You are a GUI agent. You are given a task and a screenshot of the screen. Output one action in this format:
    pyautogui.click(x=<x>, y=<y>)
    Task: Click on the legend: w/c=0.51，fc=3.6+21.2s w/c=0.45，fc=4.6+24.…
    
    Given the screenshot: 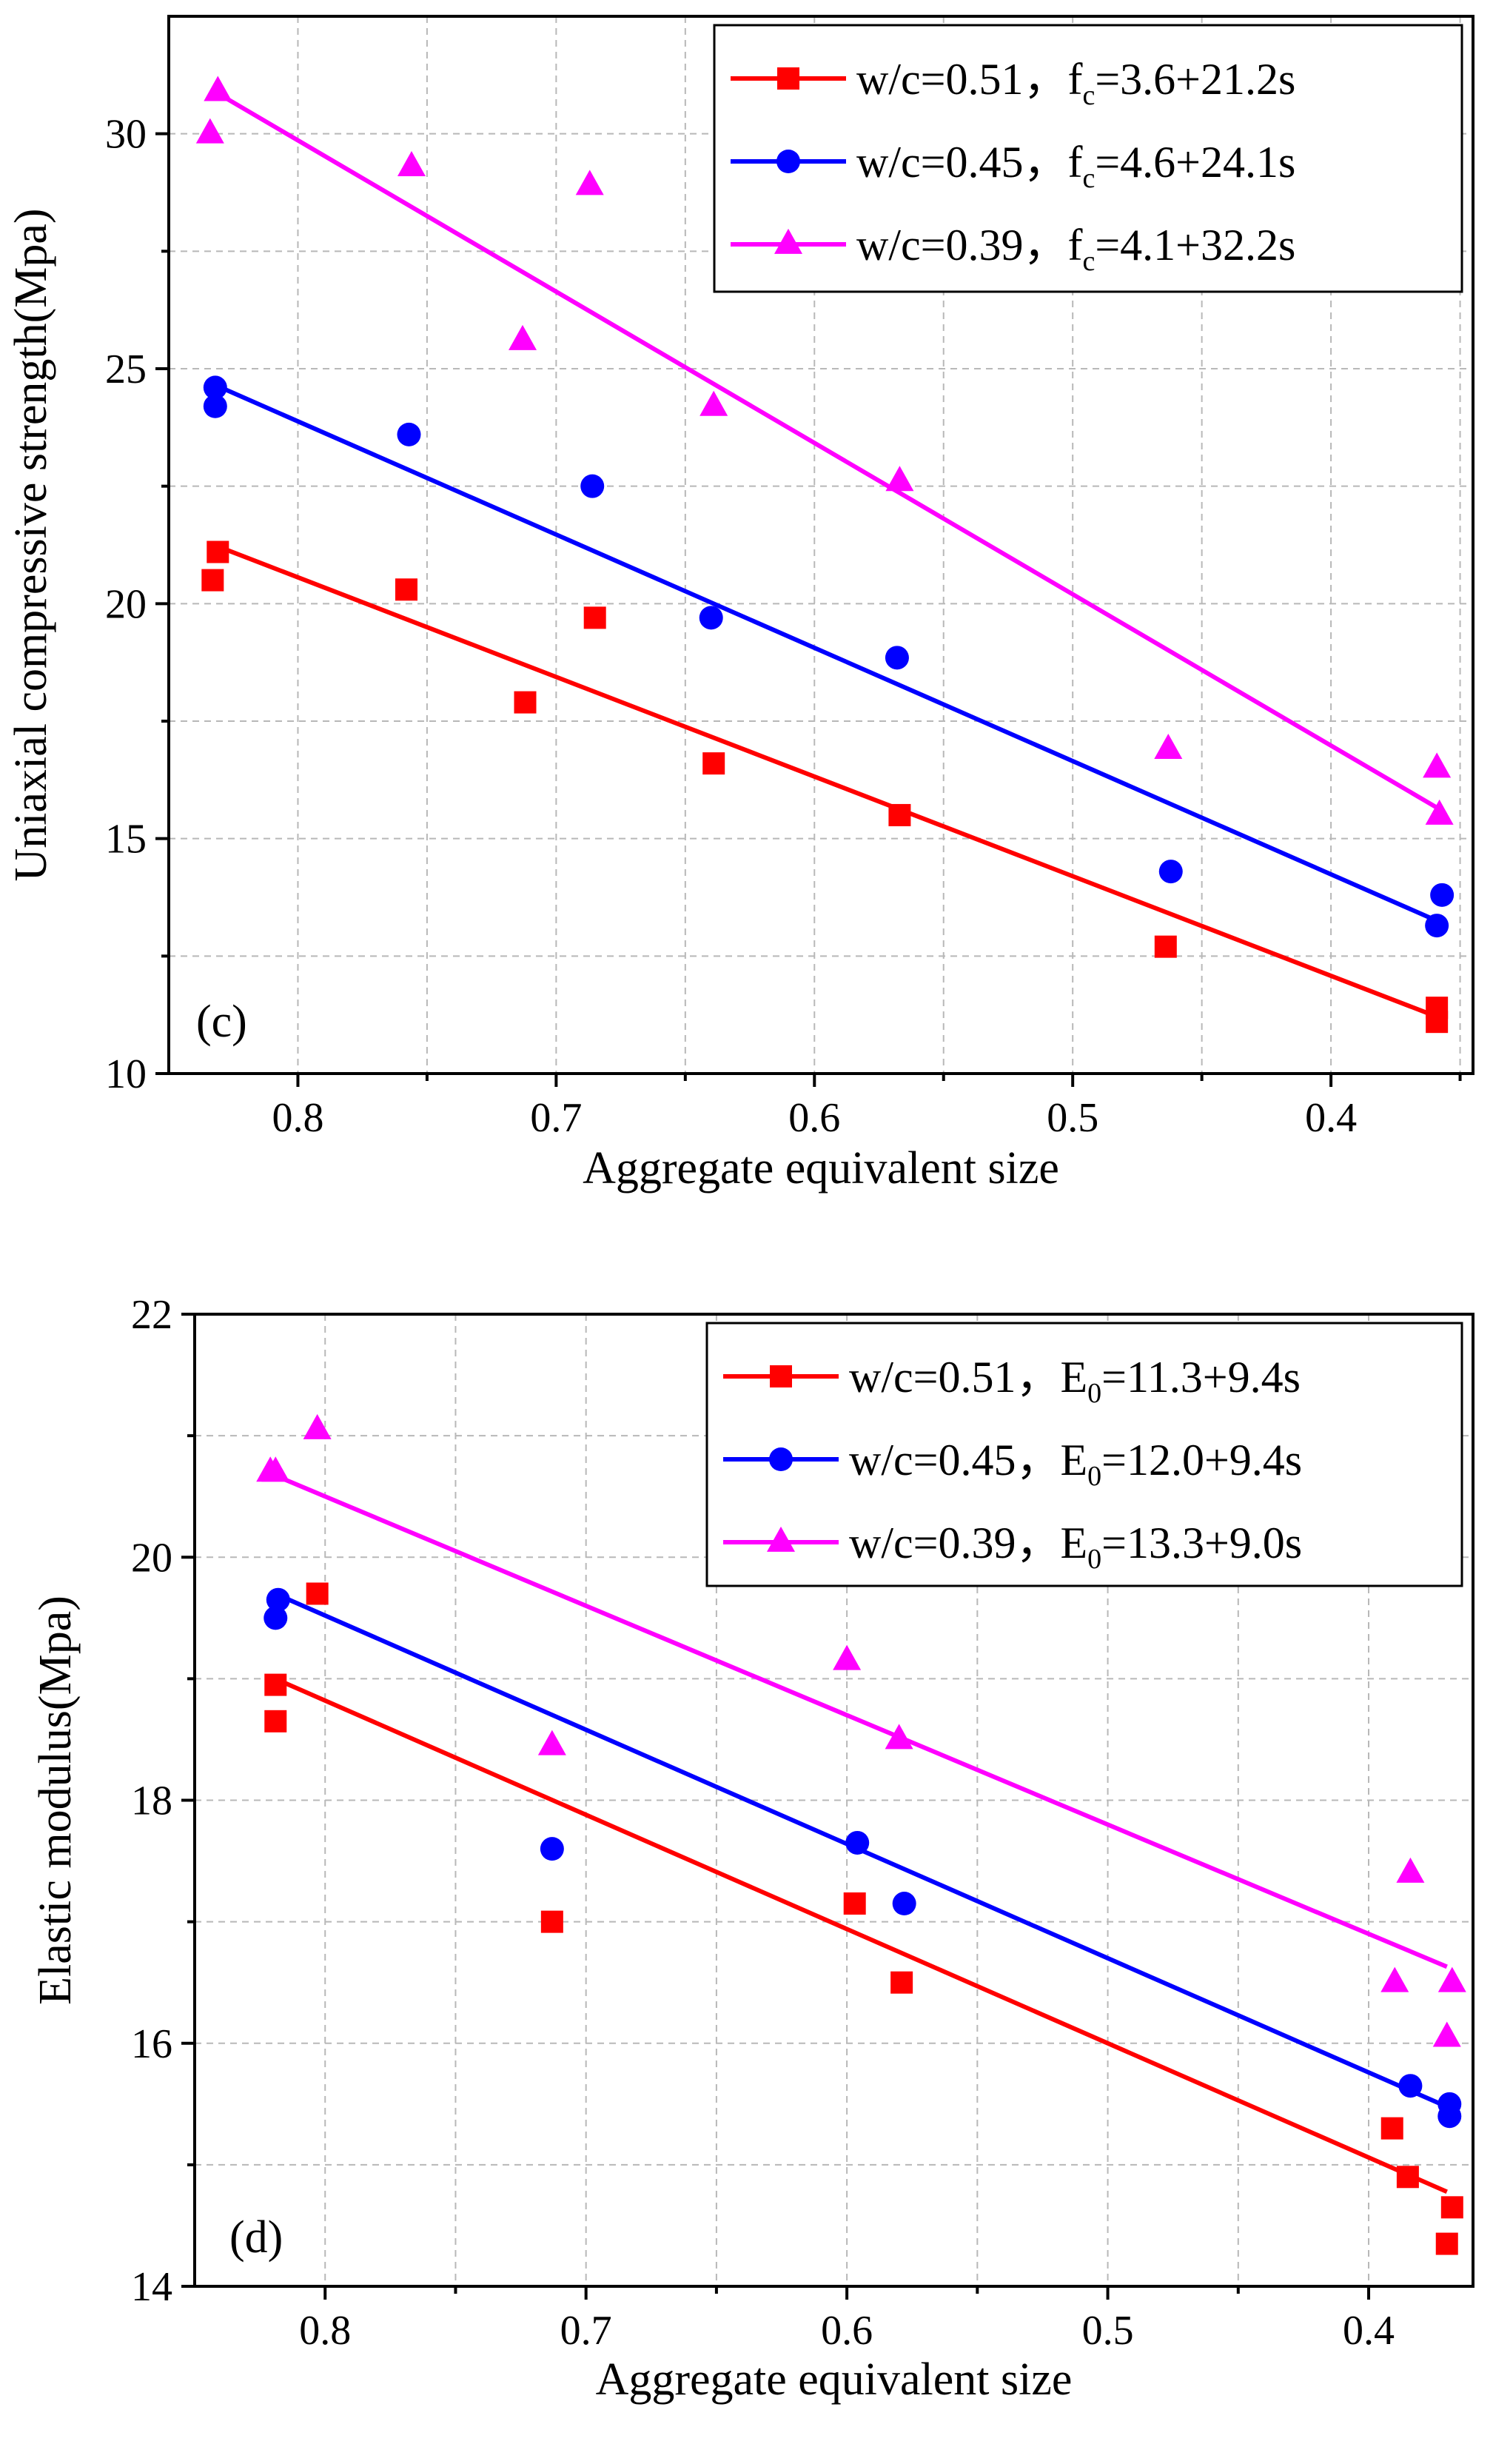 What is the action you would take?
    pyautogui.click(x=1088, y=158)
    